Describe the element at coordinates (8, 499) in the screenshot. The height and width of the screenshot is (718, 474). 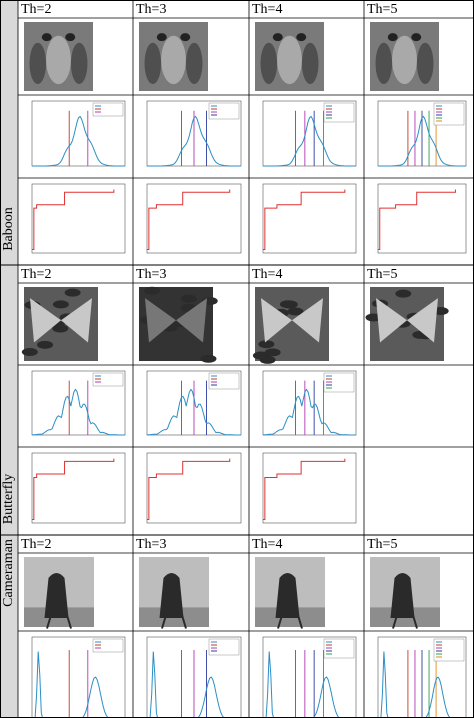
I see `row-label: Butterfly` at that location.